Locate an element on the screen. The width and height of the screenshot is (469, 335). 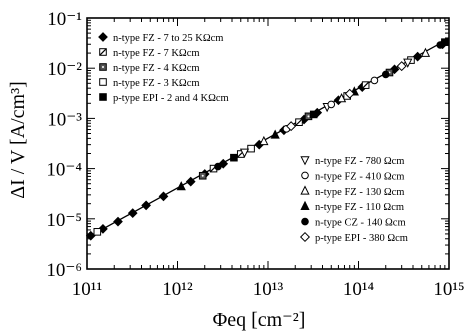
x-tick-label: 10¹³ is located at coordinates (268, 289).